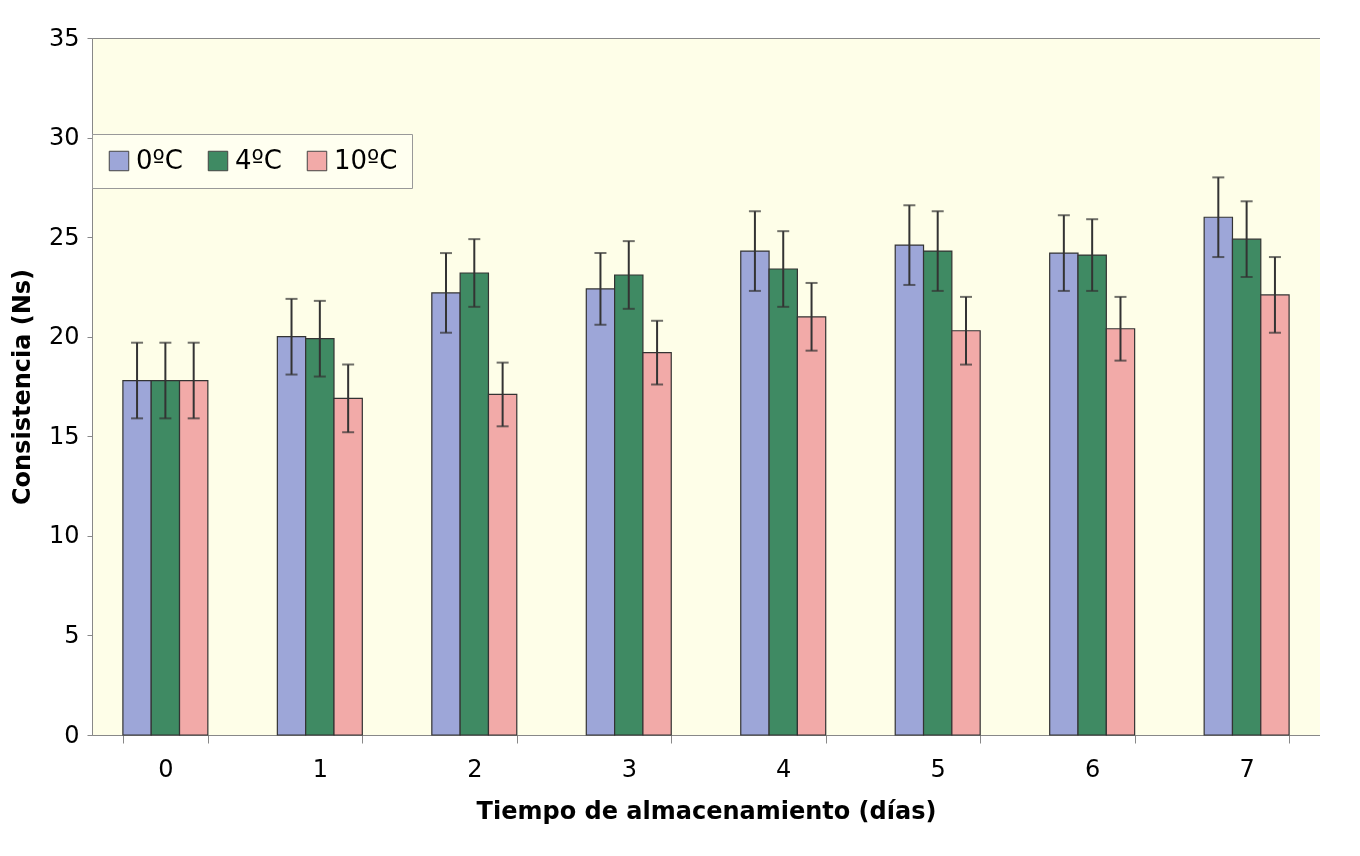 Image resolution: width=1360 pixels, height=856 pixels. Describe the element at coordinates (1247, 768) in the screenshot. I see `x-tick-label: 7` at that location.